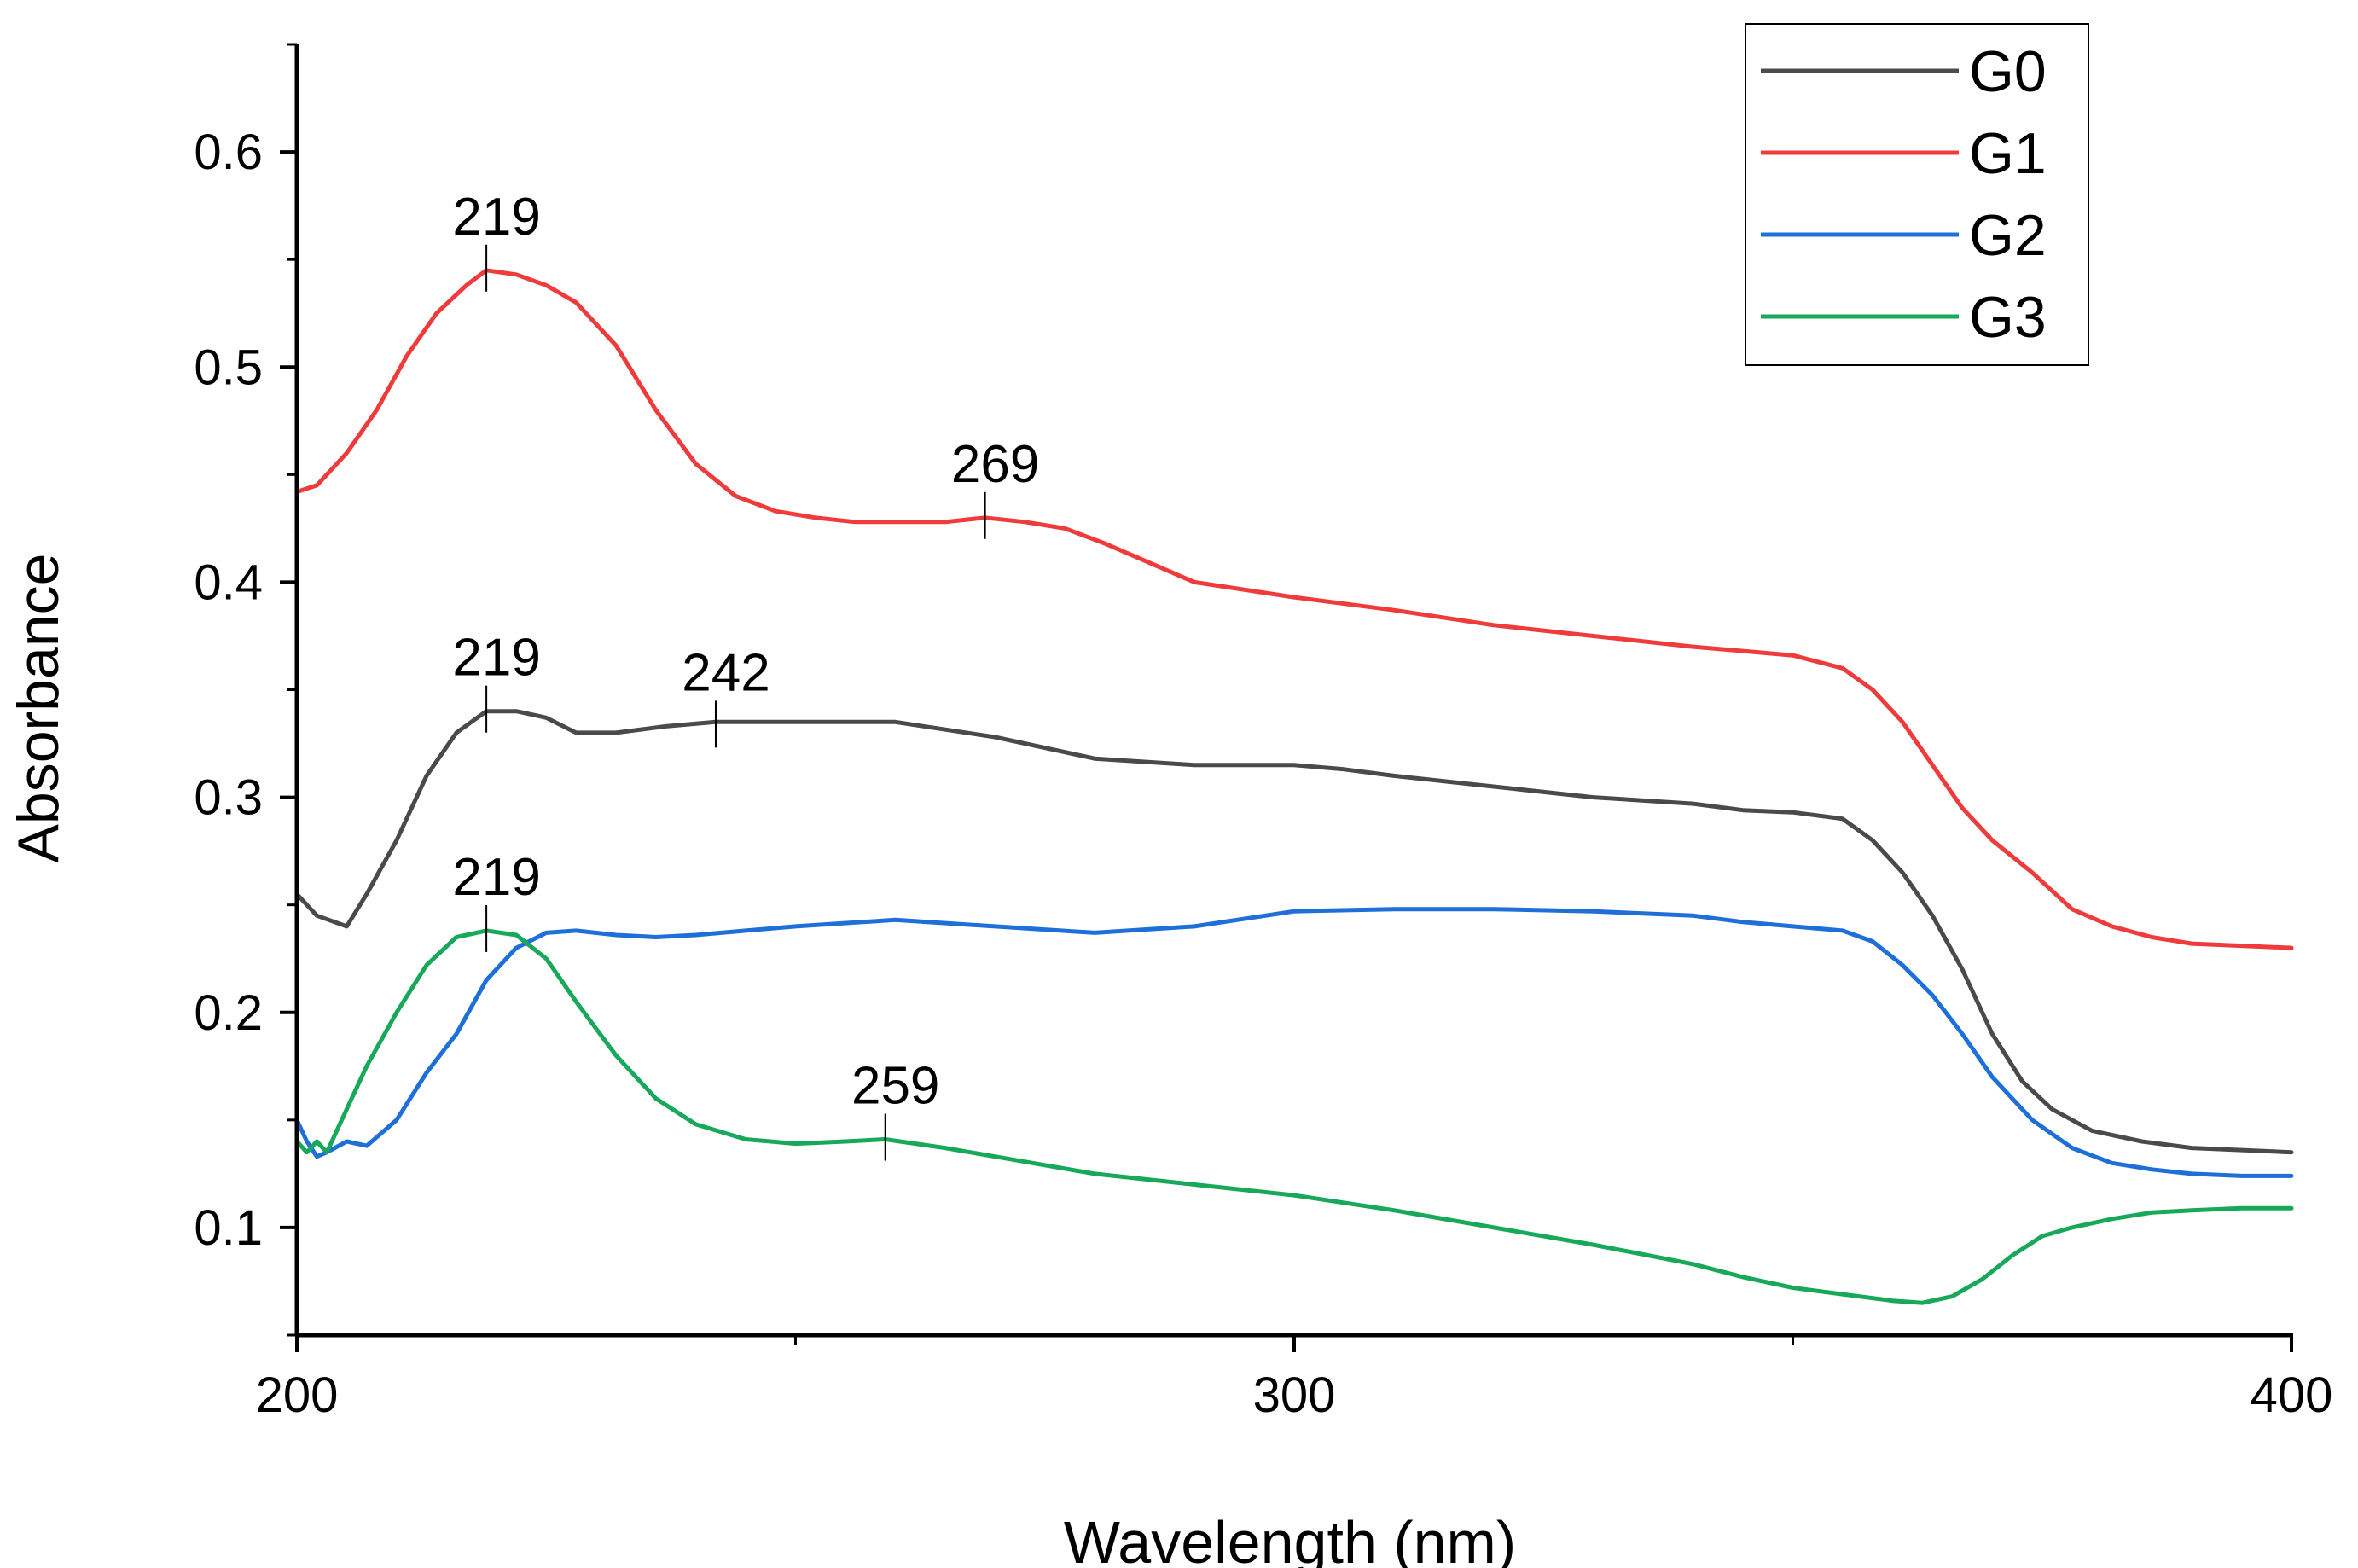 The height and width of the screenshot is (1568, 2358). What do you see at coordinates (2292, 1395) in the screenshot?
I see `x-tick-label: 400` at bounding box center [2292, 1395].